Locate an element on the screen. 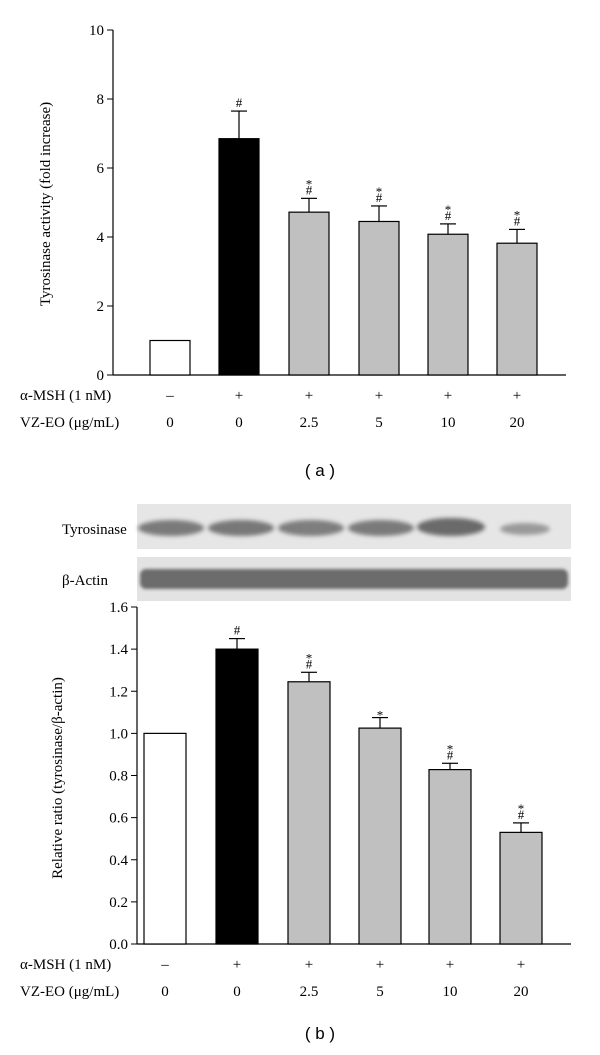 The height and width of the screenshot is (1055, 600). panel-a-y-tick-label: 8 is located at coordinates (101, 100).